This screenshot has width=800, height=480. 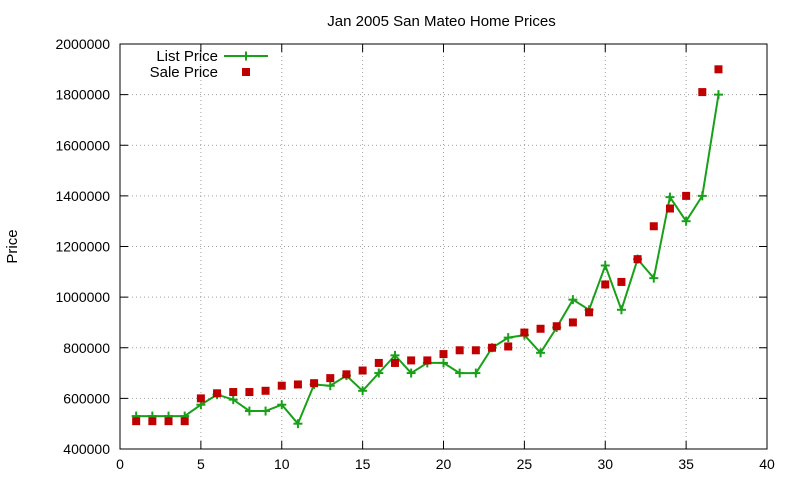 I want to click on y-tick-label: 2000000, so click(x=82, y=44).